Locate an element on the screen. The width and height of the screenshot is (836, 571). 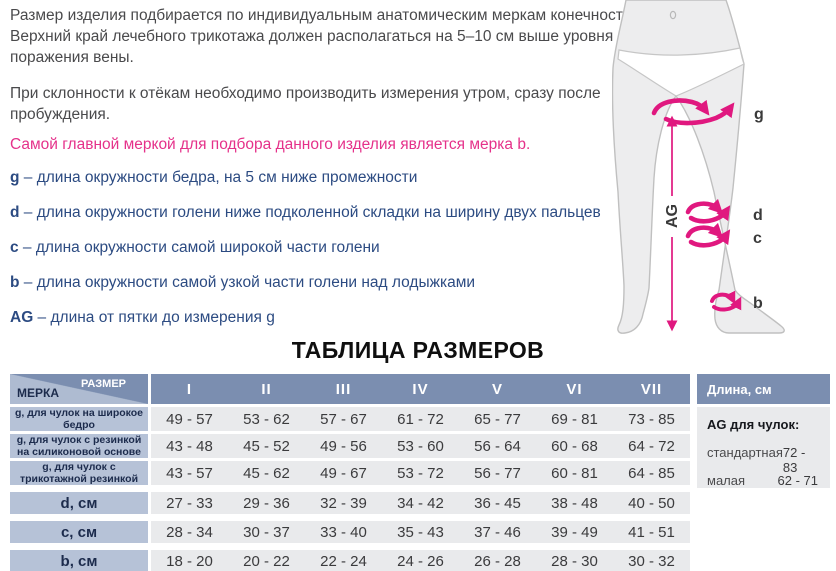
legs-illustration: AG g d c b is located at coordinates (698, 167).